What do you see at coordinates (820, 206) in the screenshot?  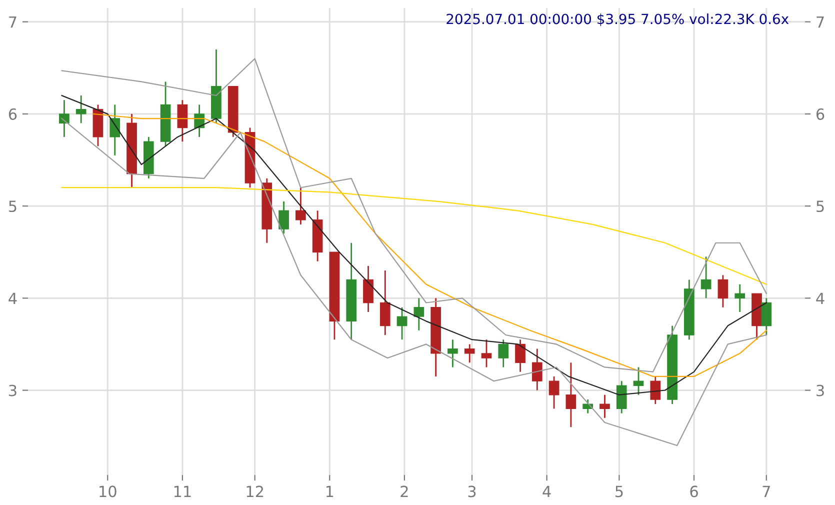 I see `y2-tick-label: 5` at bounding box center [820, 206].